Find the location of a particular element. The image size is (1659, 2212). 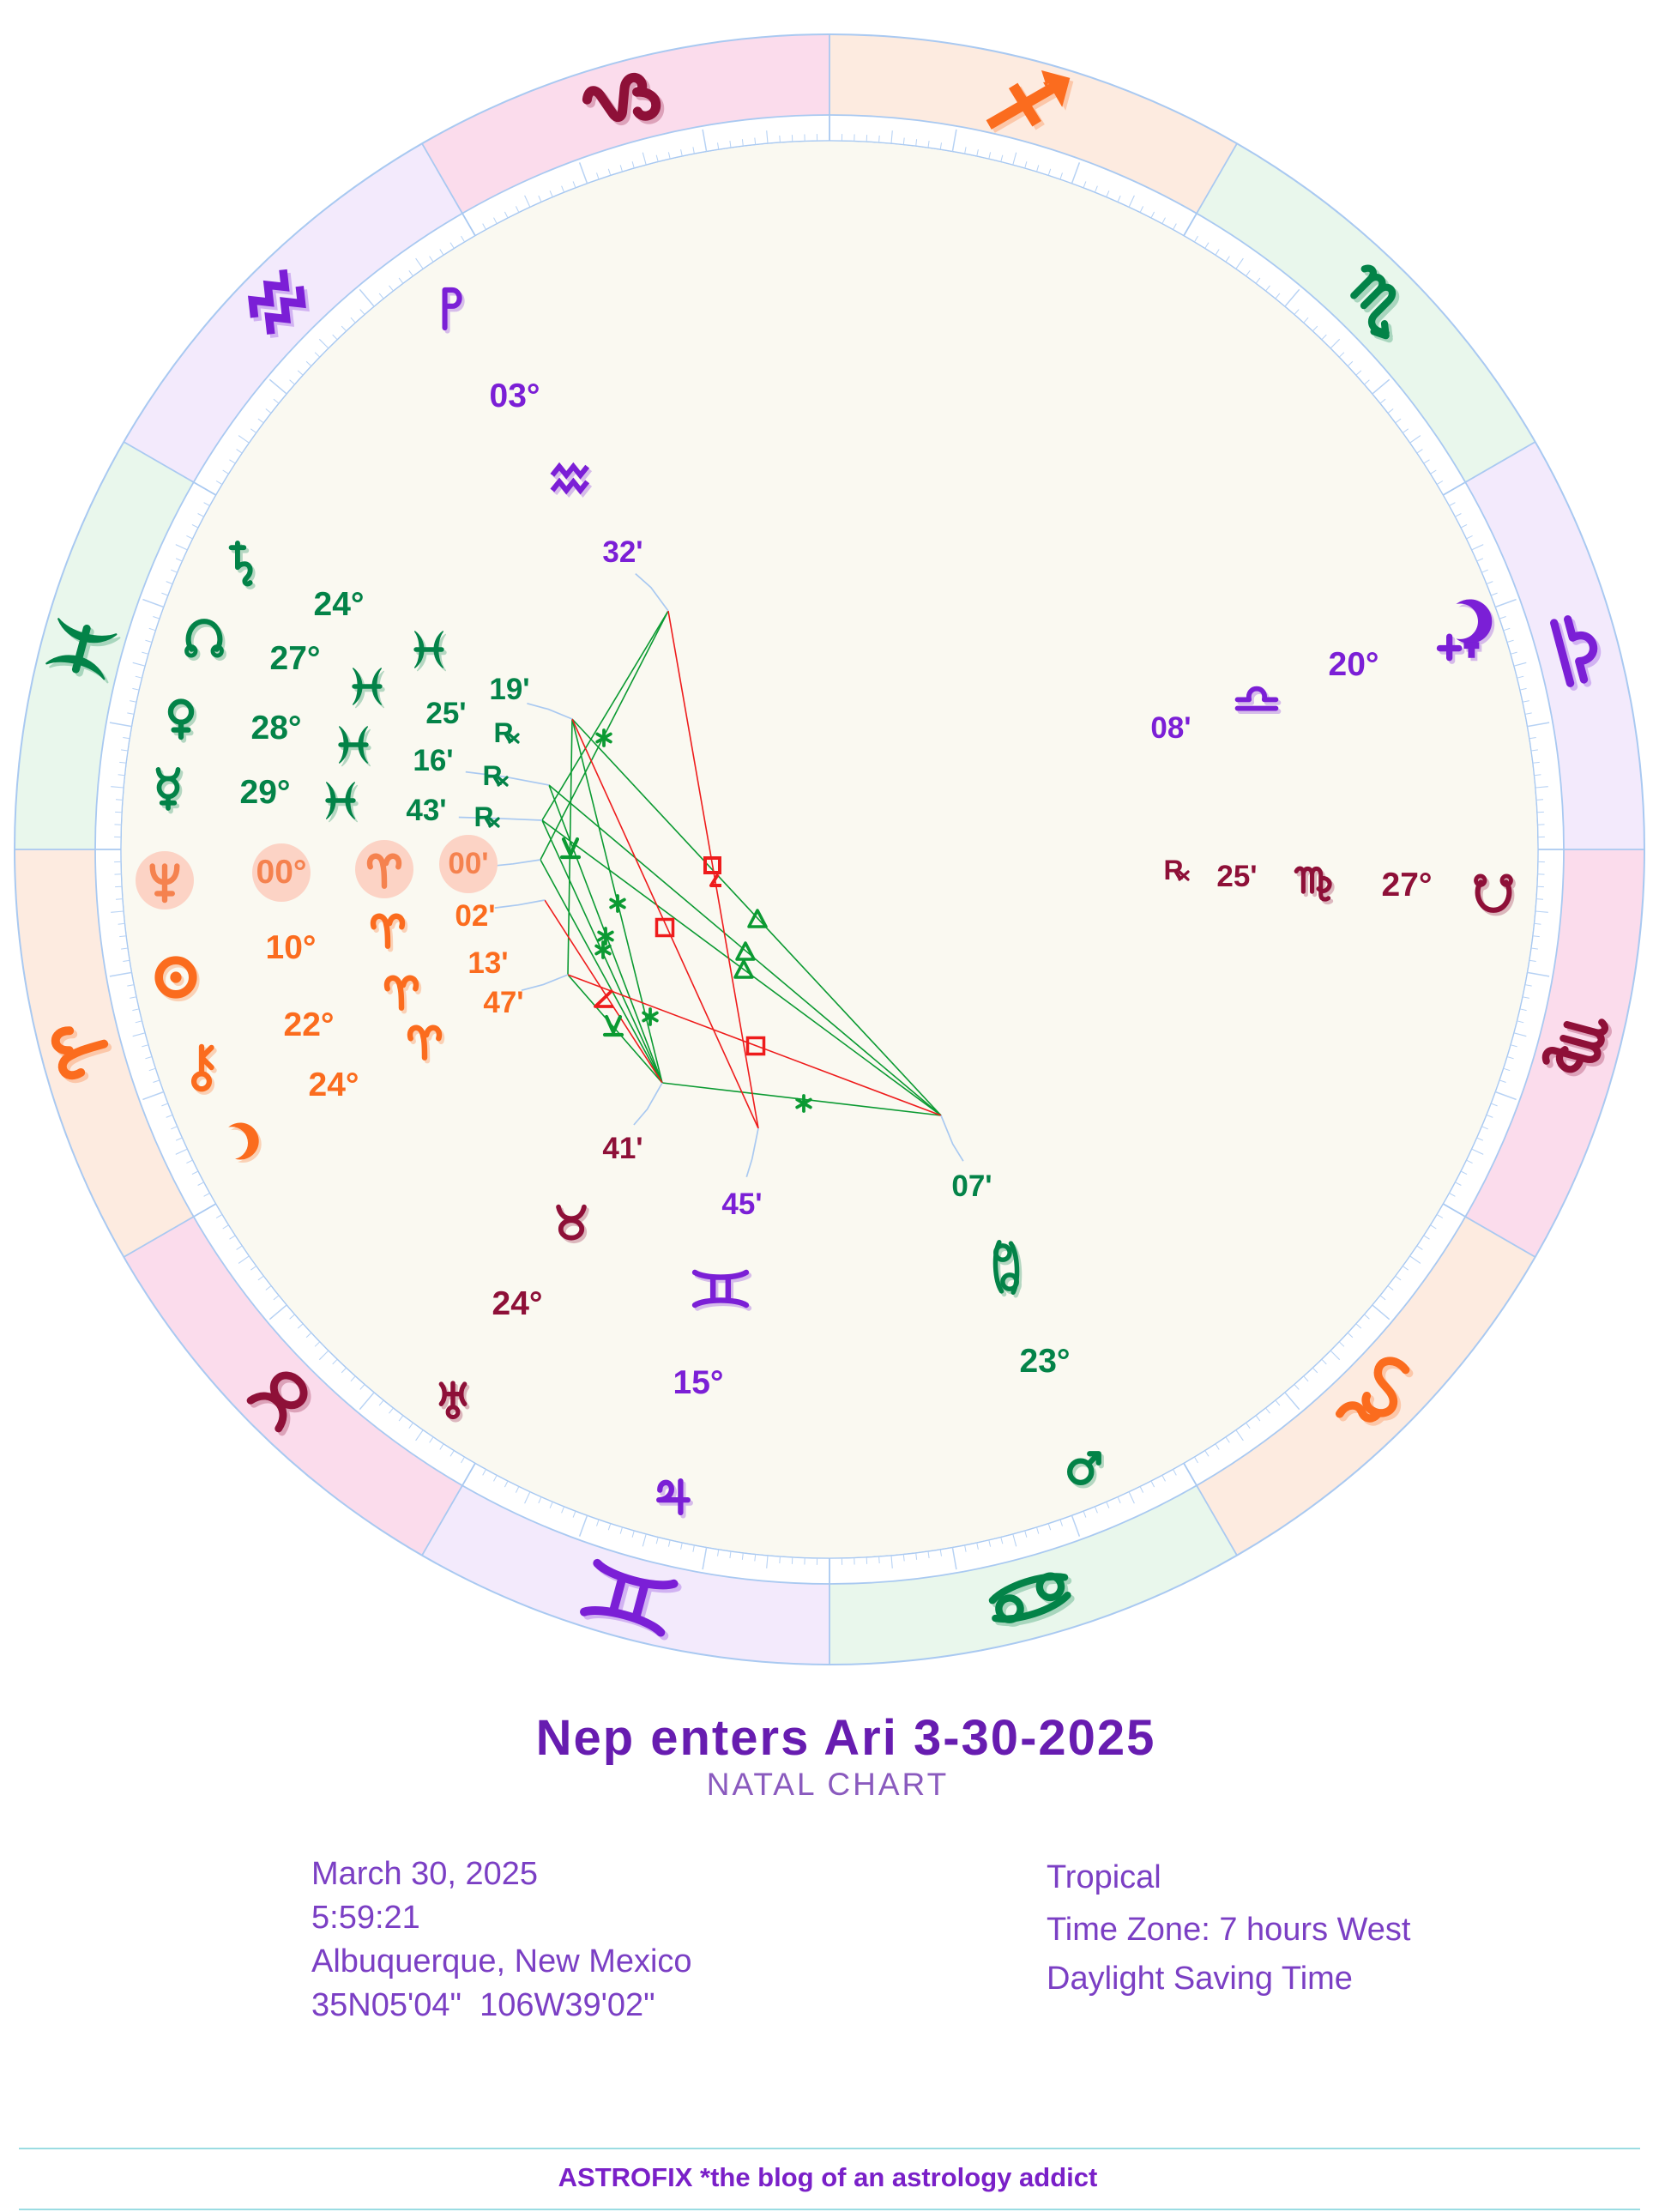

svg-text: Tropical is located at coordinates (1104, 1877).